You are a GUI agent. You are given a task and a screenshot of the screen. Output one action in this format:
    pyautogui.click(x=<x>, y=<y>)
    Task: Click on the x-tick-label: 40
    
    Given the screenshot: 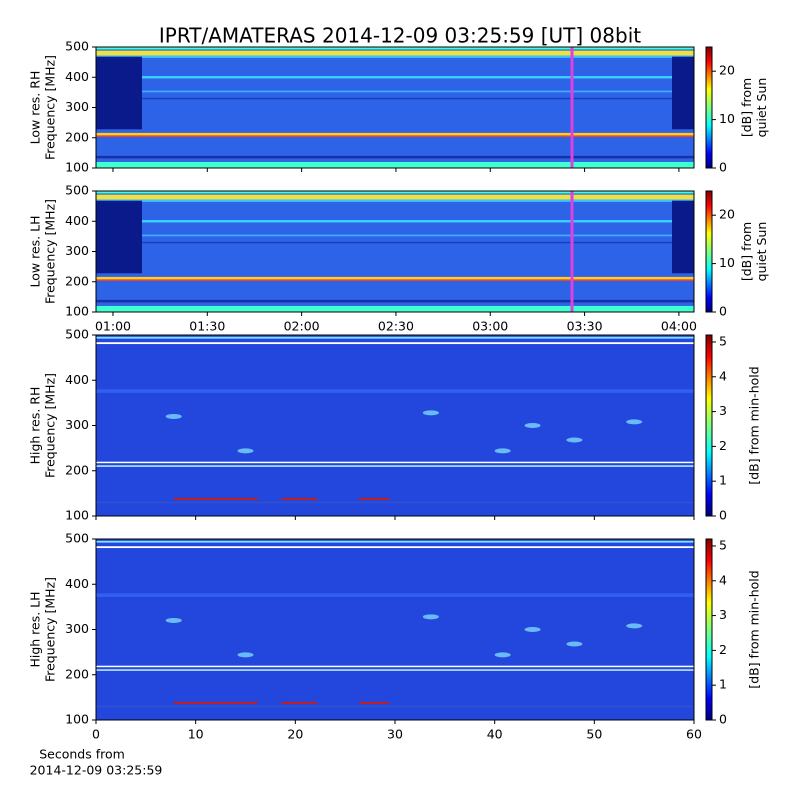 What is the action you would take?
    pyautogui.click(x=495, y=734)
    